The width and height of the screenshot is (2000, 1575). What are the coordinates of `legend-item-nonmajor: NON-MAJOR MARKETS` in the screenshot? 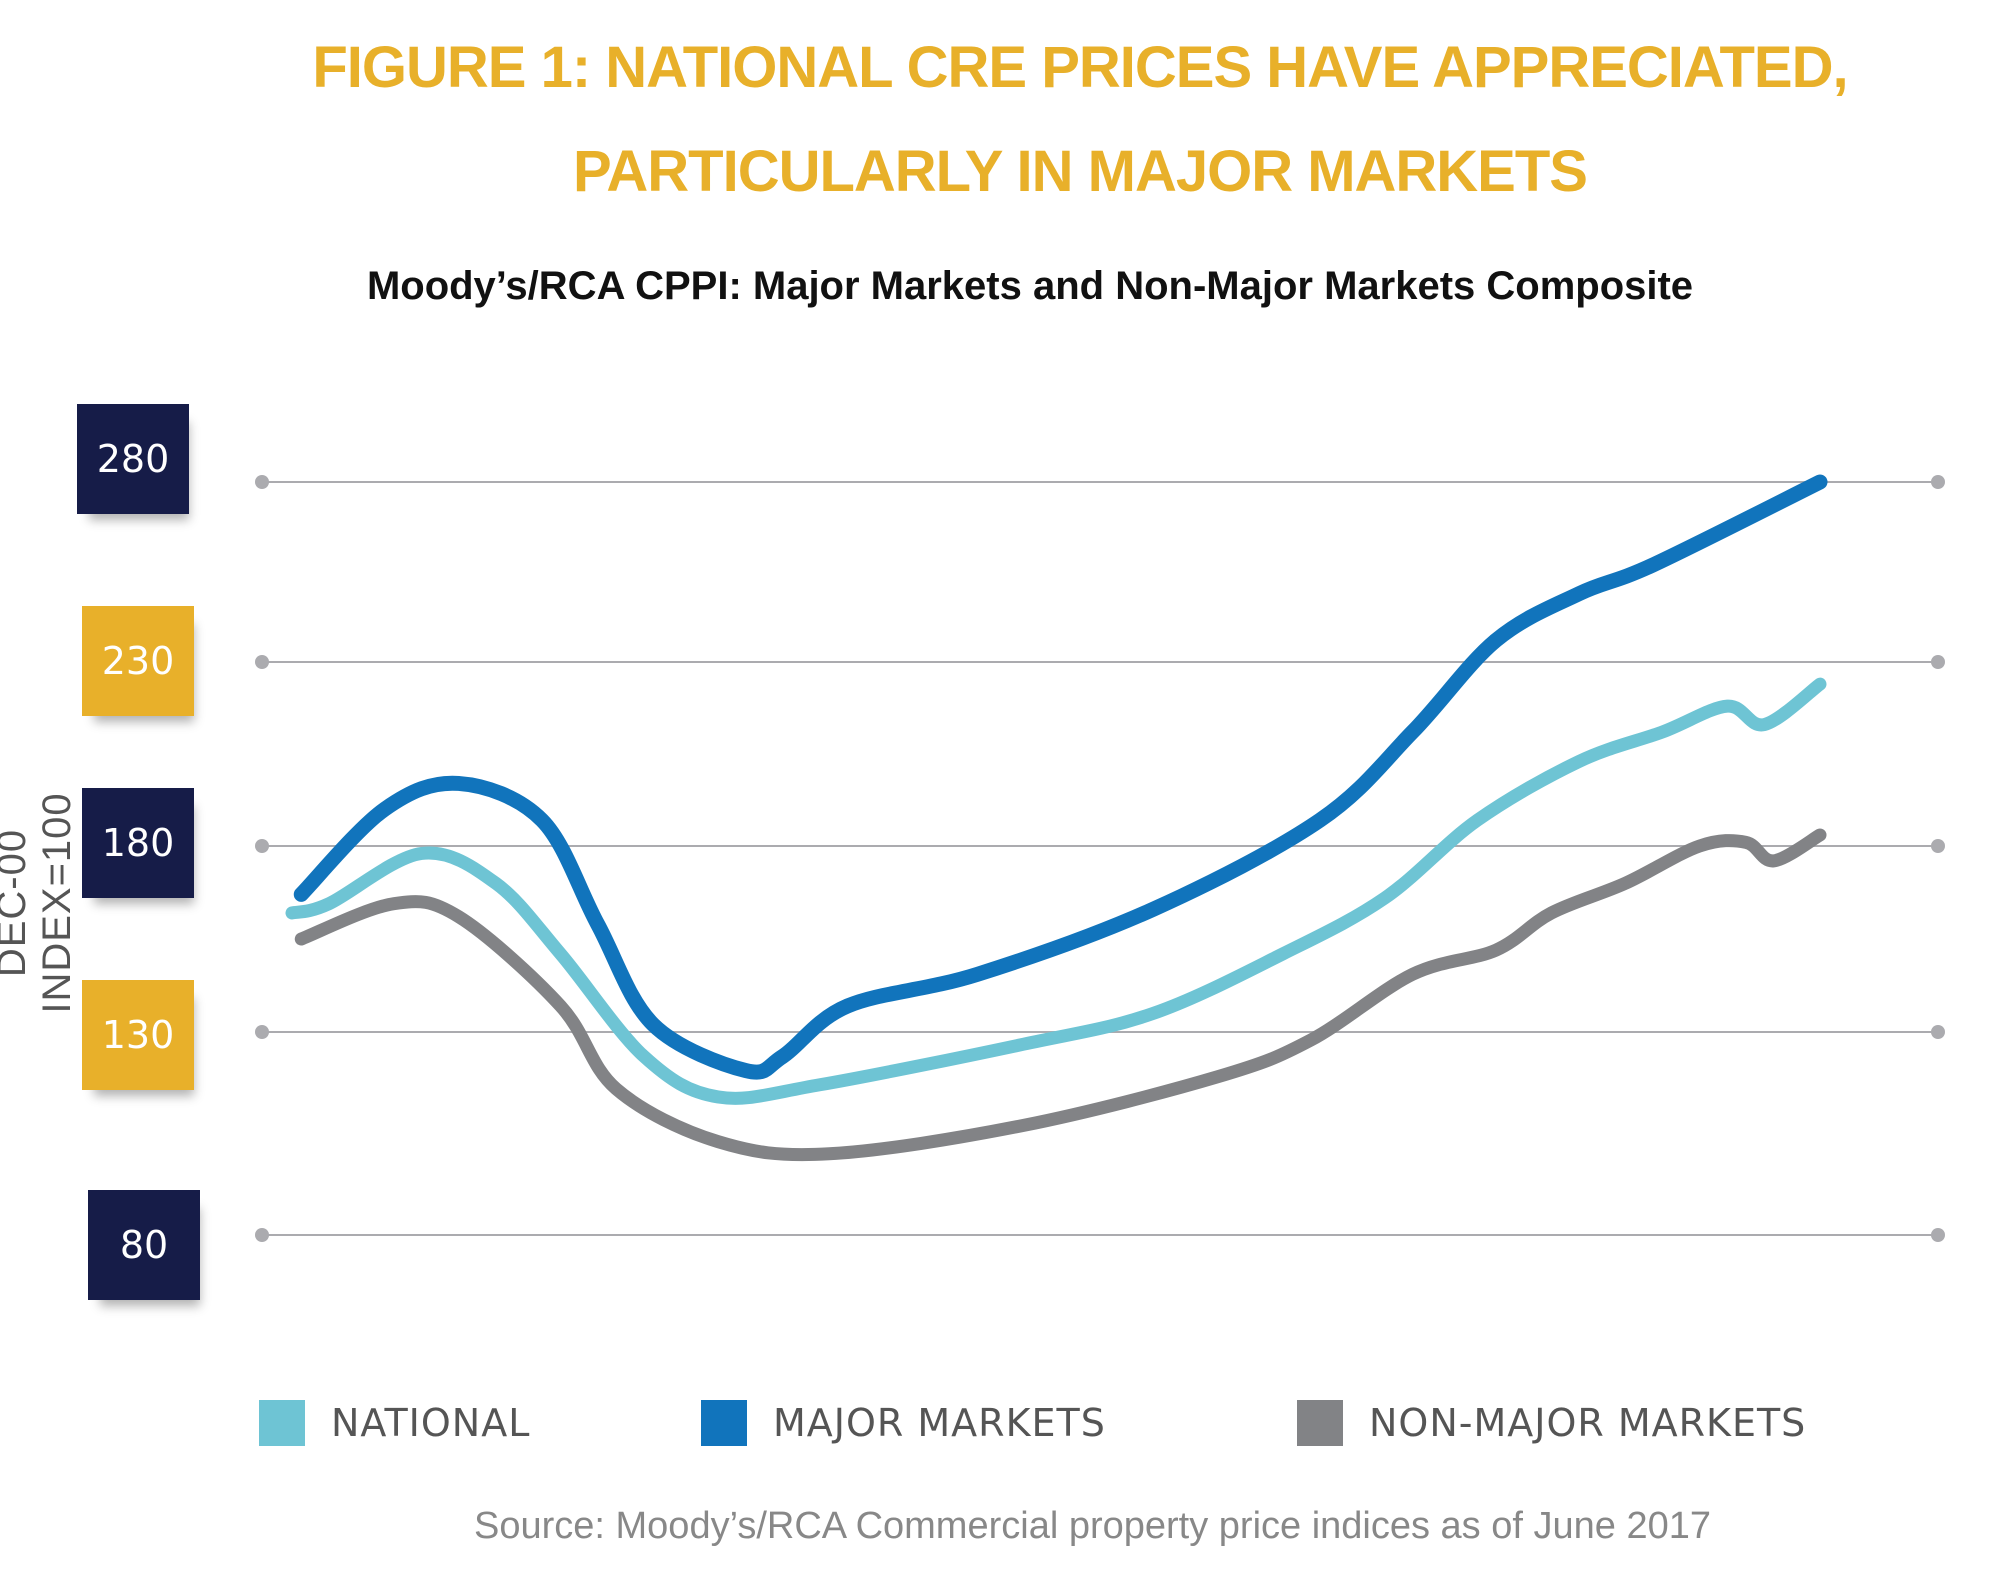 It's located at (1551, 1423).